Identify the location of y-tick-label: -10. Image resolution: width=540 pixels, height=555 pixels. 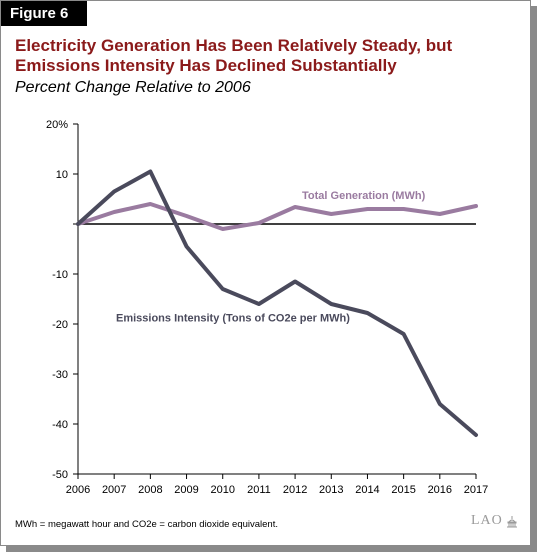
(60, 275).